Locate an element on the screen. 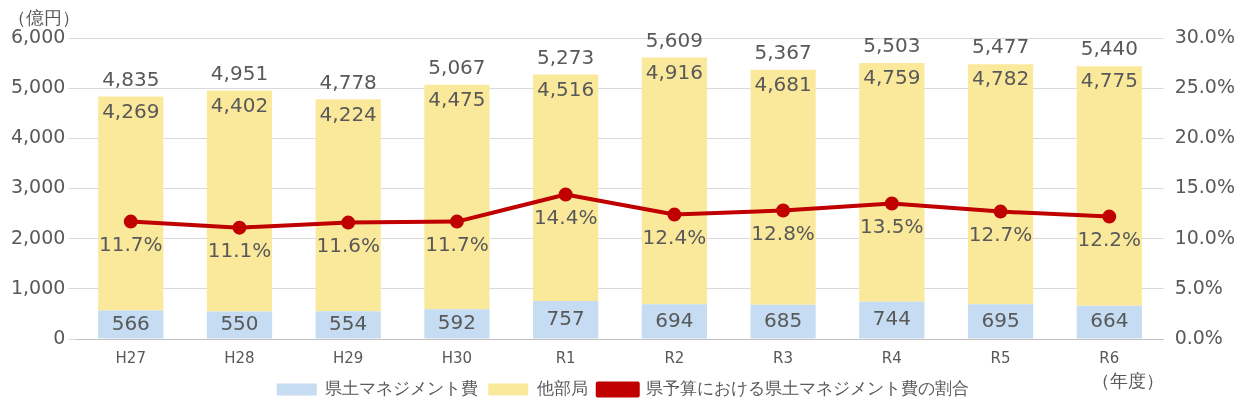 The height and width of the screenshot is (417, 1256). data-label: 4,916 is located at coordinates (674, 71).